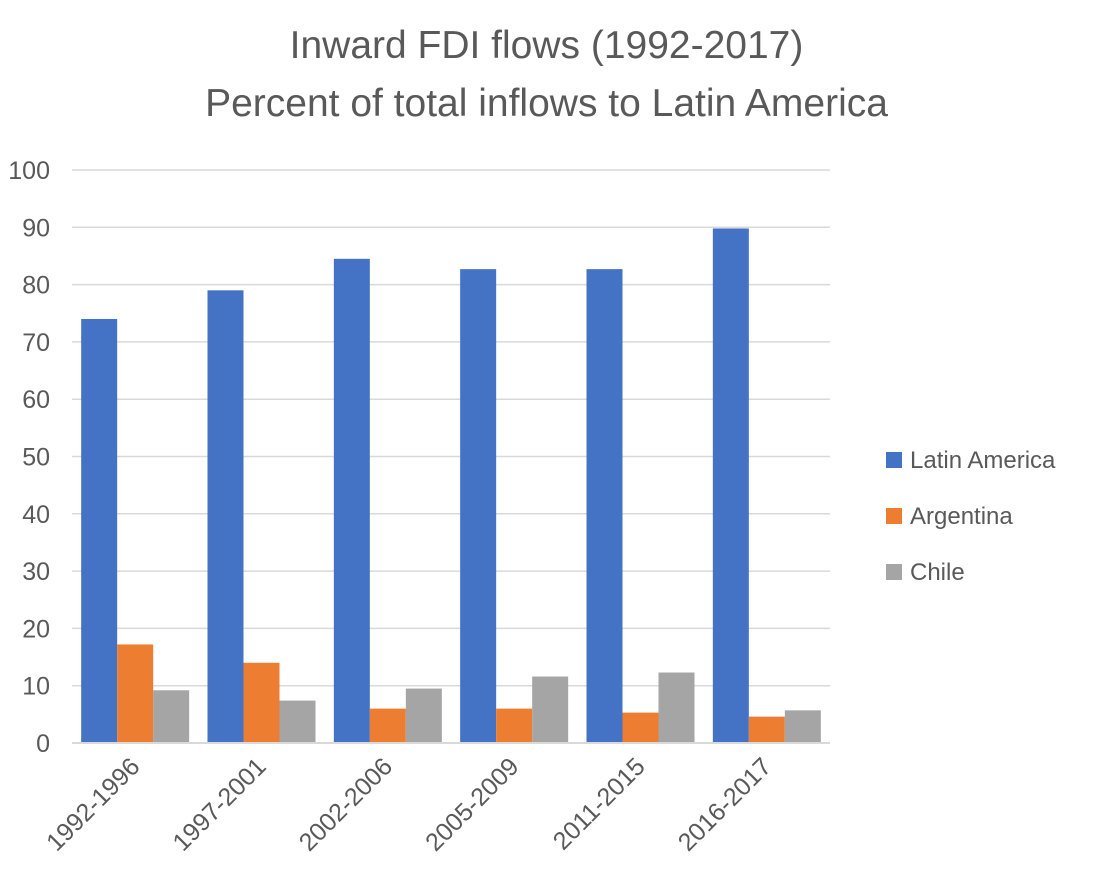  What do you see at coordinates (135, 693) in the screenshot?
I see `bar-argentina-1992-1996` at bounding box center [135, 693].